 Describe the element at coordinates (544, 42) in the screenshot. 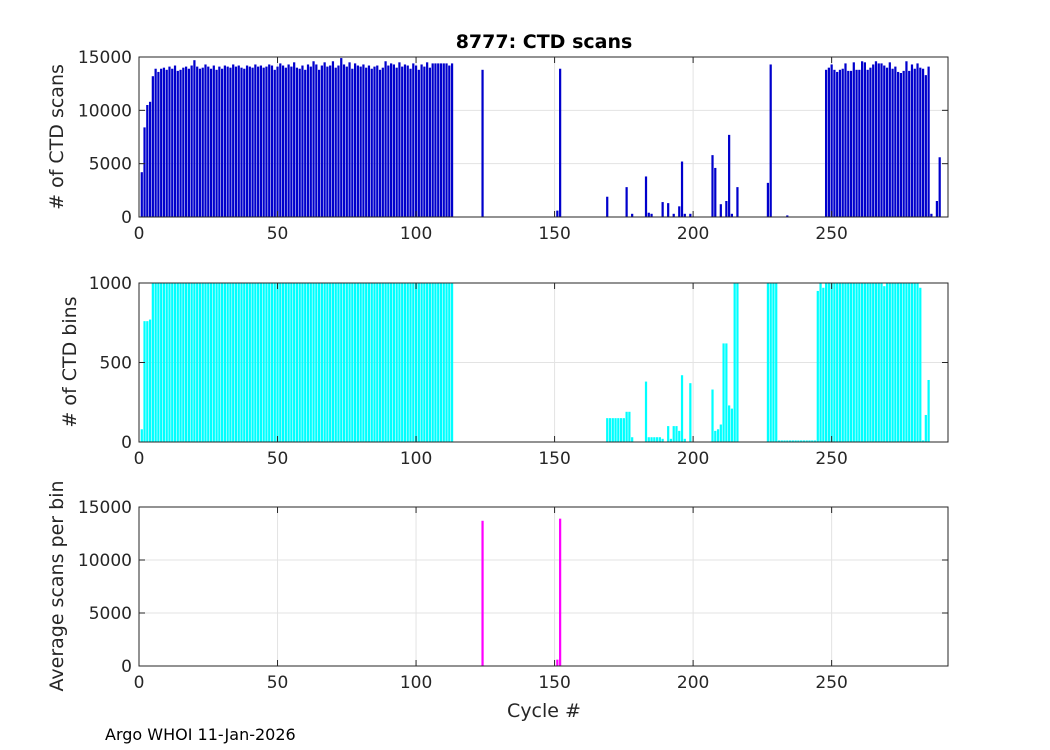

I see `chart-title: 8777: CTD scans` at that location.